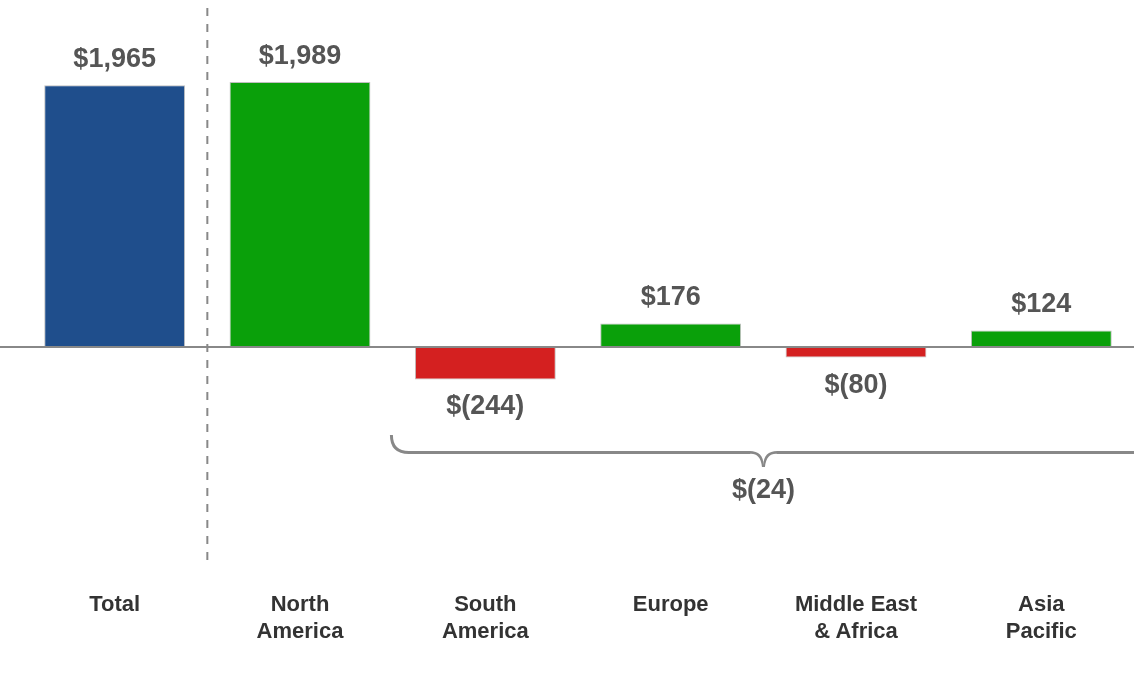 The height and width of the screenshot is (677, 1134). Describe the element at coordinates (485, 405) in the screenshot. I see `data-label: $(244)` at that location.